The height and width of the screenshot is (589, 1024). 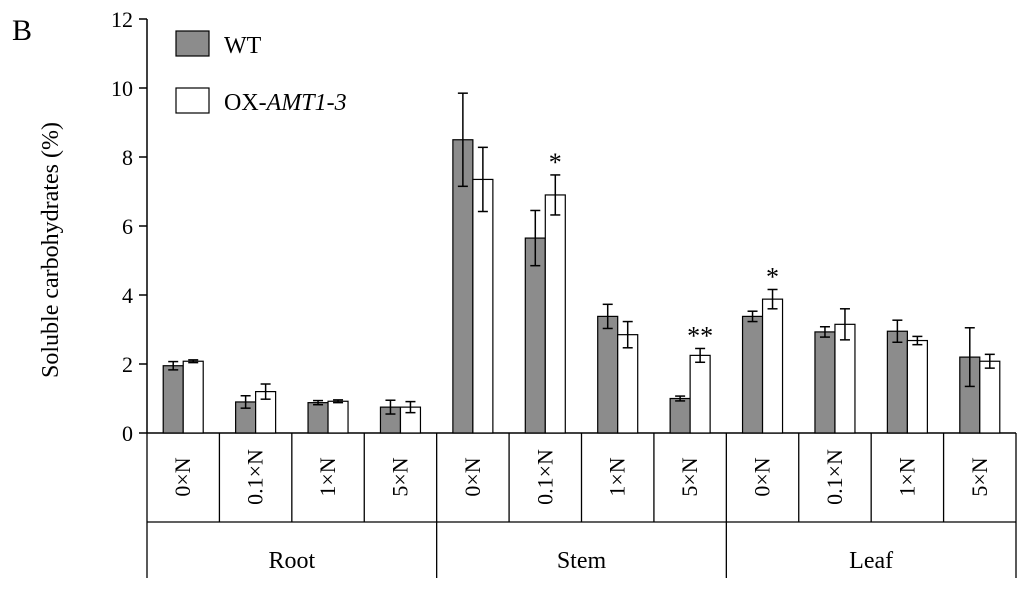 What do you see at coordinates (664, 249) in the screenshot?
I see `significance-annotations: ****` at bounding box center [664, 249].